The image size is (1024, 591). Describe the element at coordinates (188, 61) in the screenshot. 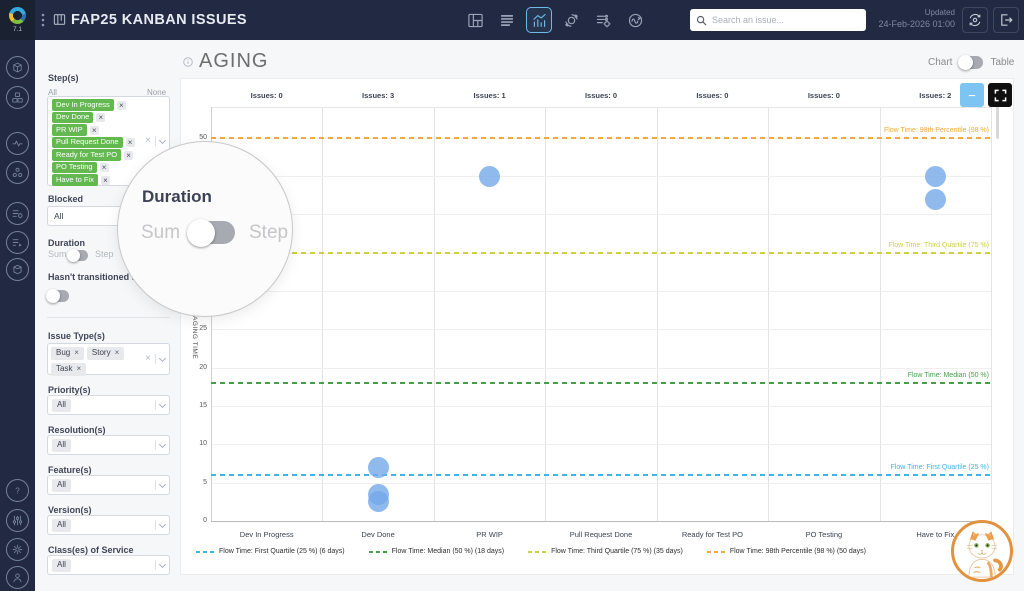

I see `info-icon` at that location.